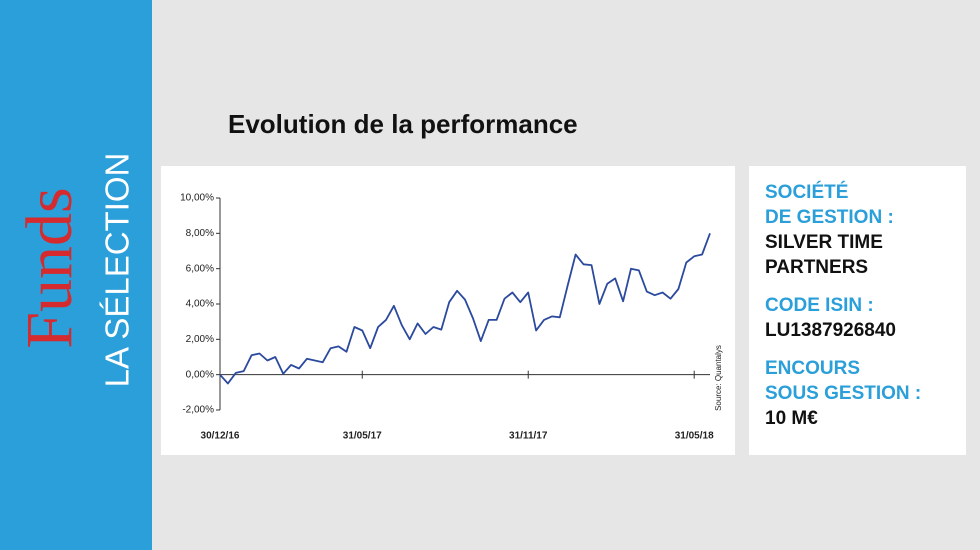 This screenshot has width=980, height=550. What do you see at coordinates (200, 304) in the screenshot?
I see `y-tick-label: 4,00%` at bounding box center [200, 304].